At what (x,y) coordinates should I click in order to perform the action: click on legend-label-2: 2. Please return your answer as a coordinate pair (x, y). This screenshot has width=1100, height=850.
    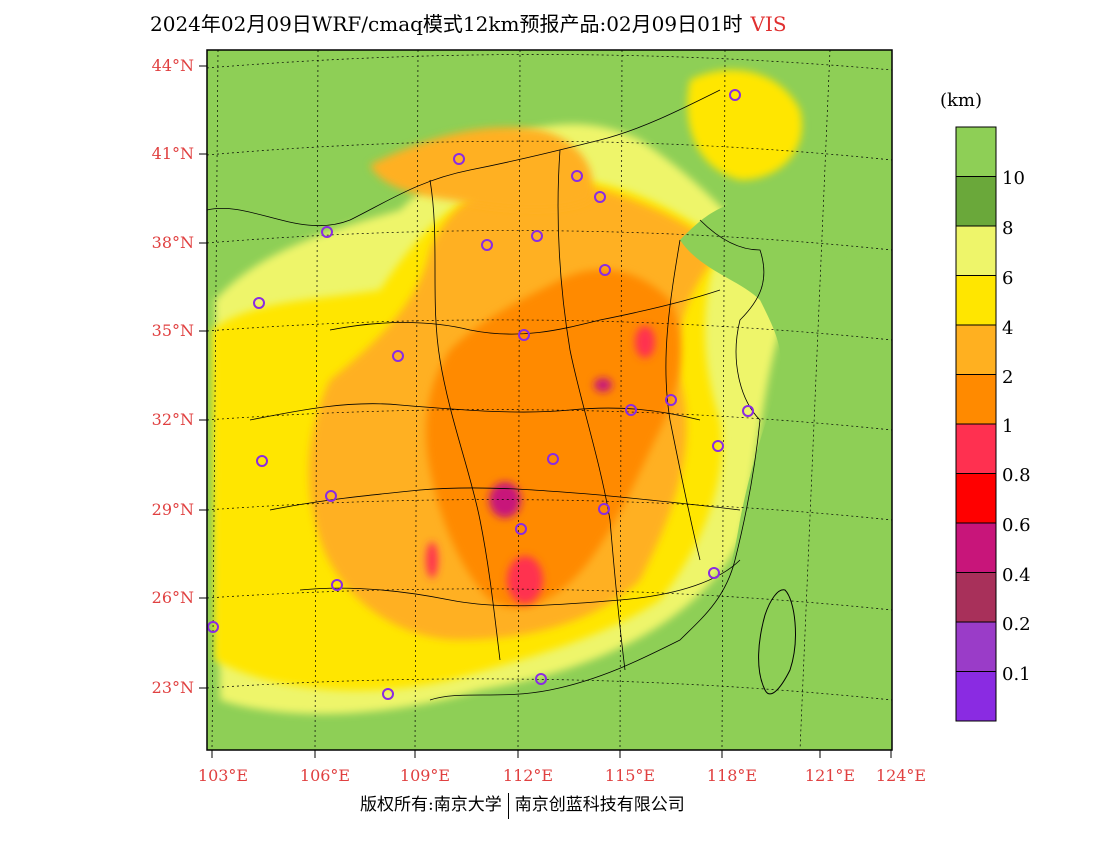
    Looking at the image, I should click on (1008, 377).